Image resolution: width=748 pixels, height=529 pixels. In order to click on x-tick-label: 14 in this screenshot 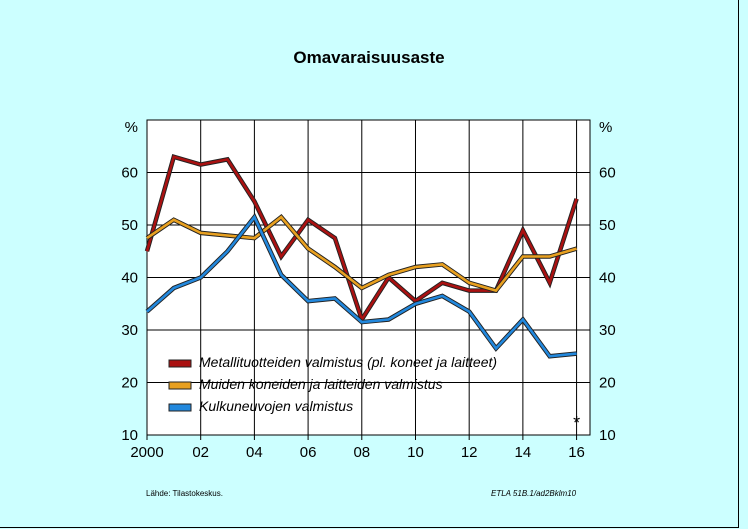, I will do `click(523, 452)`.